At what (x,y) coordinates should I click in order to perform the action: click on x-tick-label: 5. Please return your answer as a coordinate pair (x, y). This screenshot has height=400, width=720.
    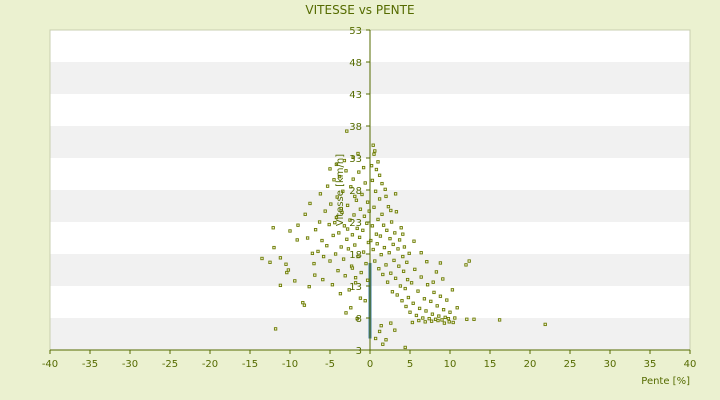
    Looking at the image, I should click on (410, 364).